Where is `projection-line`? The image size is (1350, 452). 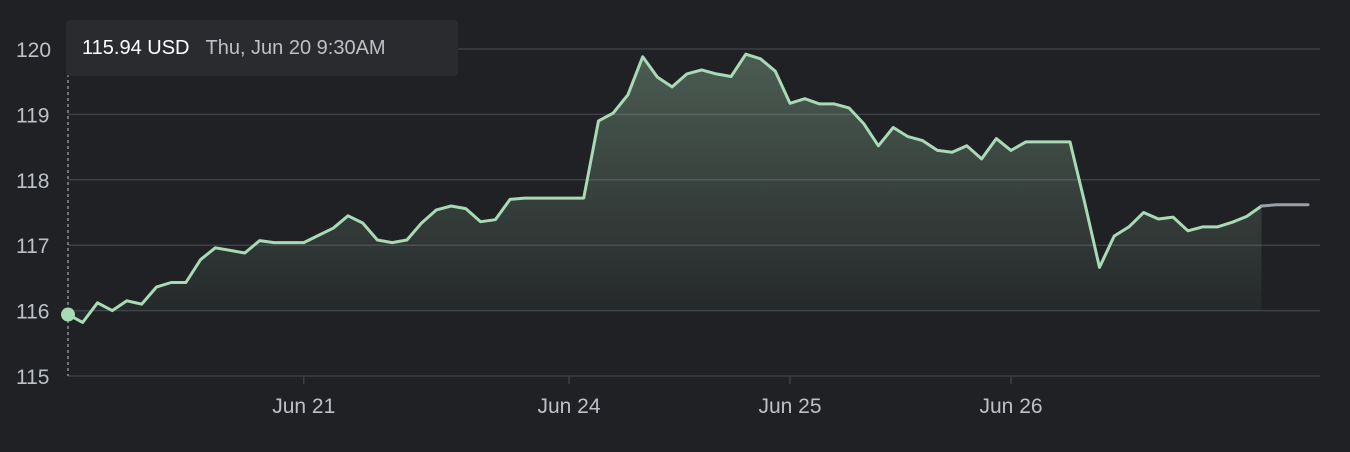 projection-line is located at coordinates (1285, 205).